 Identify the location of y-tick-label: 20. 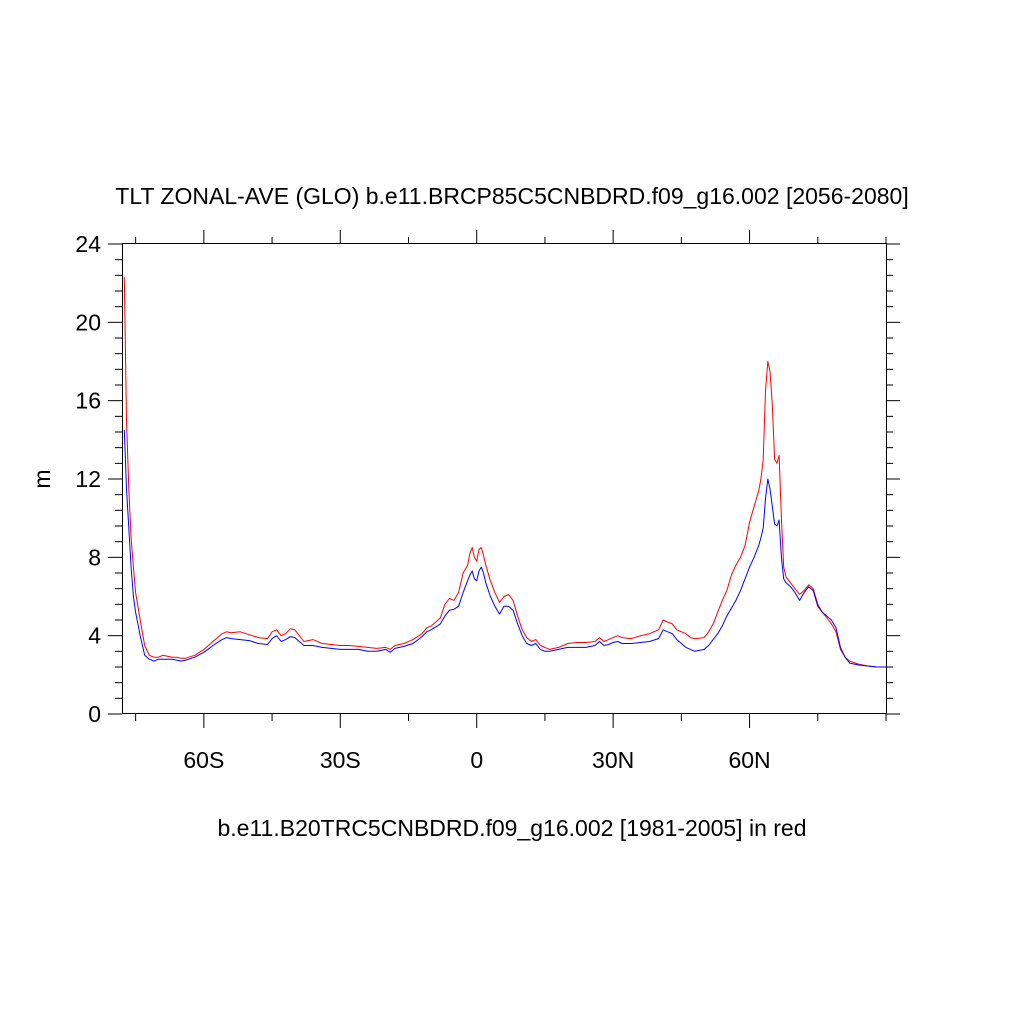
(88, 322).